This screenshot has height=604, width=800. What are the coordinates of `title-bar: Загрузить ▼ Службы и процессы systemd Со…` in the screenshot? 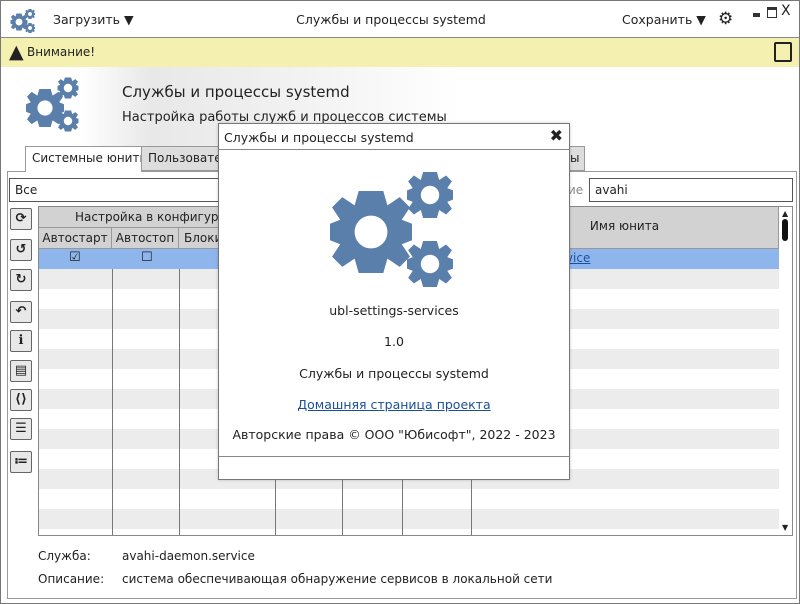 It's located at (400, 19).